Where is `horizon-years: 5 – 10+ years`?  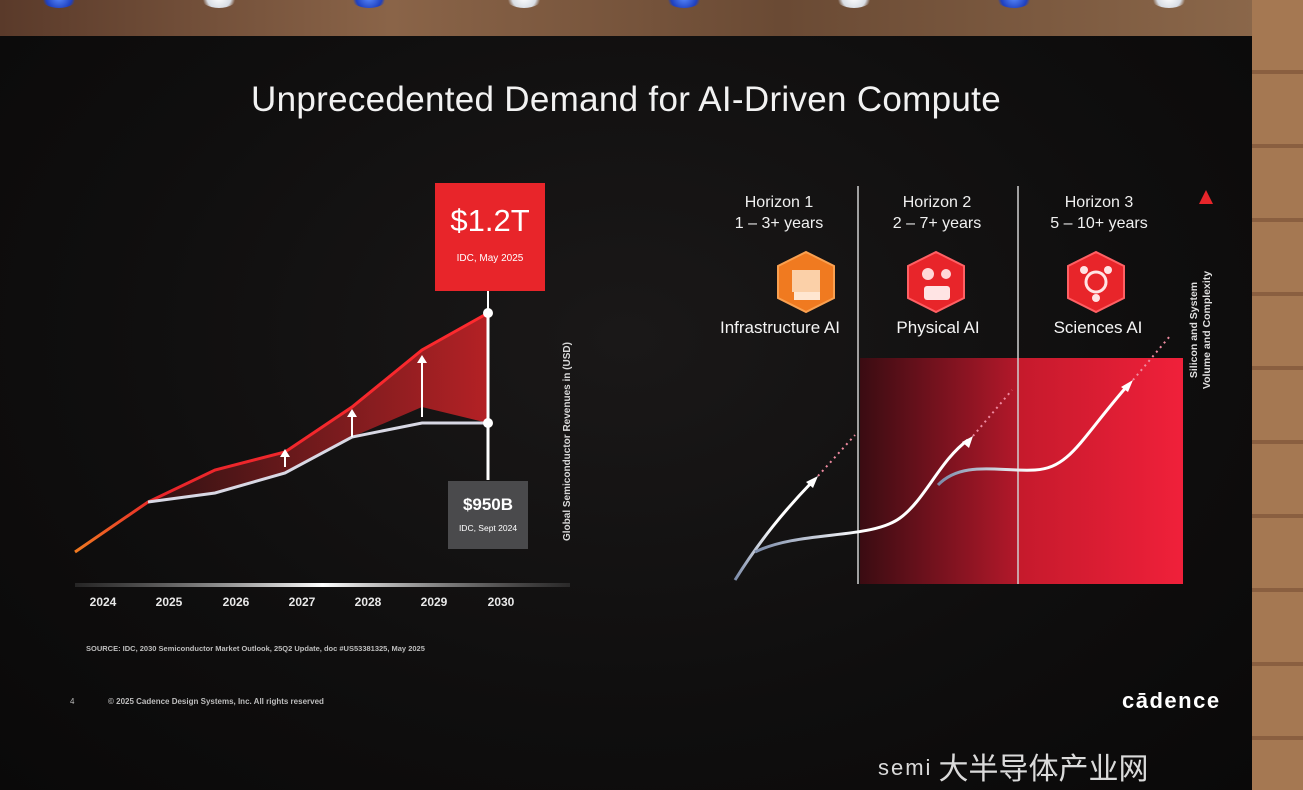 horizon-years: 5 – 10+ years is located at coordinates (1099, 223).